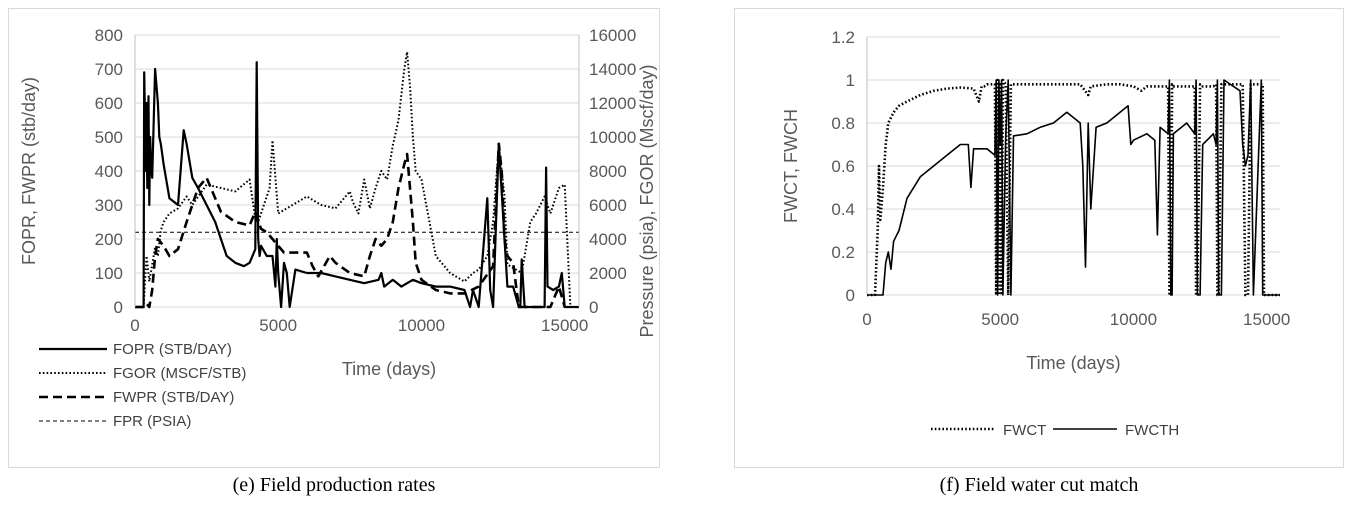 The height and width of the screenshot is (505, 1352). Describe the element at coordinates (850, 80) in the screenshot. I see `y-tick-label: 1` at that location.